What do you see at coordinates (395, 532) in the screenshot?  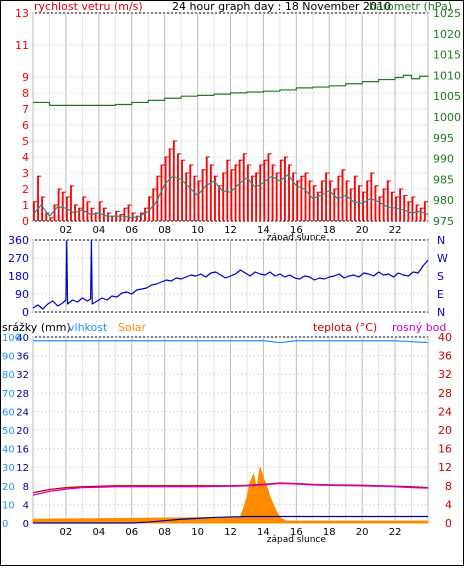 I see `p3-x-tick-10: 22` at bounding box center [395, 532].